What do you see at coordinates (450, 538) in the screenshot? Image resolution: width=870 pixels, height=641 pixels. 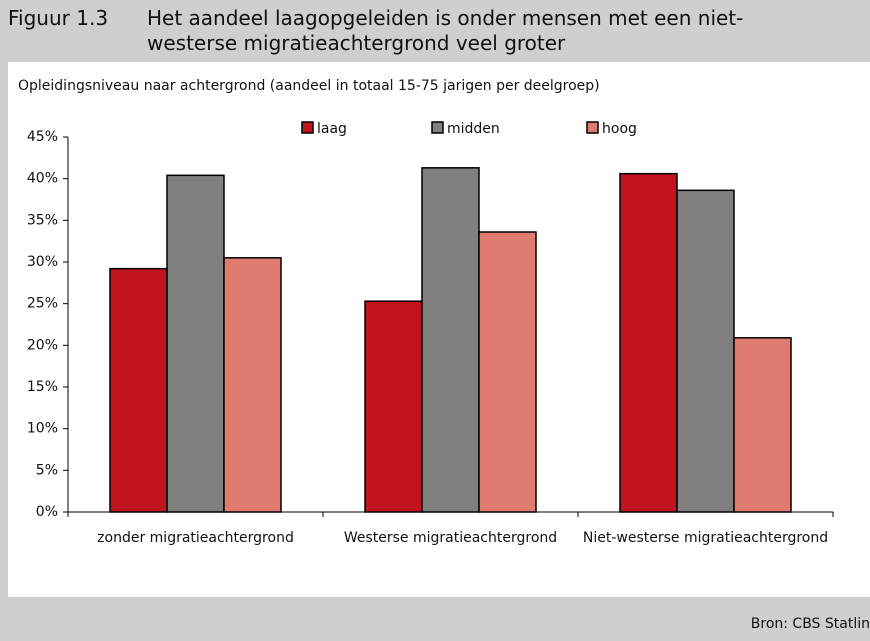 I see `x-tick-label: Westerse migratieachtergrond` at bounding box center [450, 538].